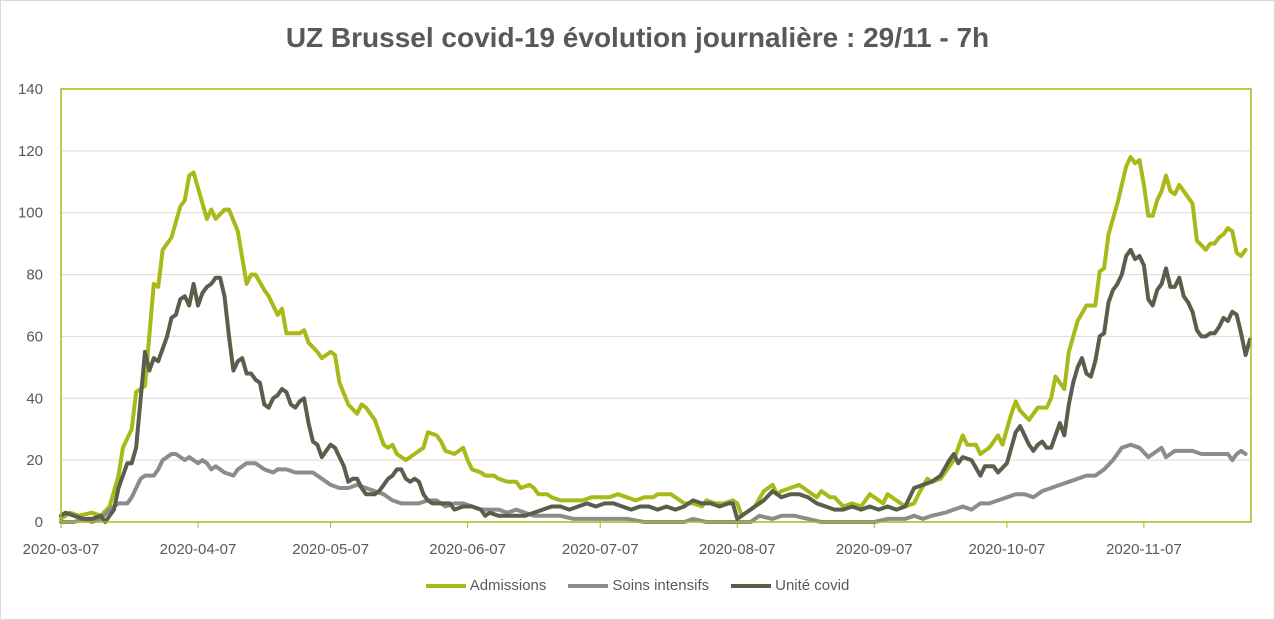 The image size is (1275, 620). I want to click on x-tick-label-2020-09-07: 2020-09-07, so click(874, 549).